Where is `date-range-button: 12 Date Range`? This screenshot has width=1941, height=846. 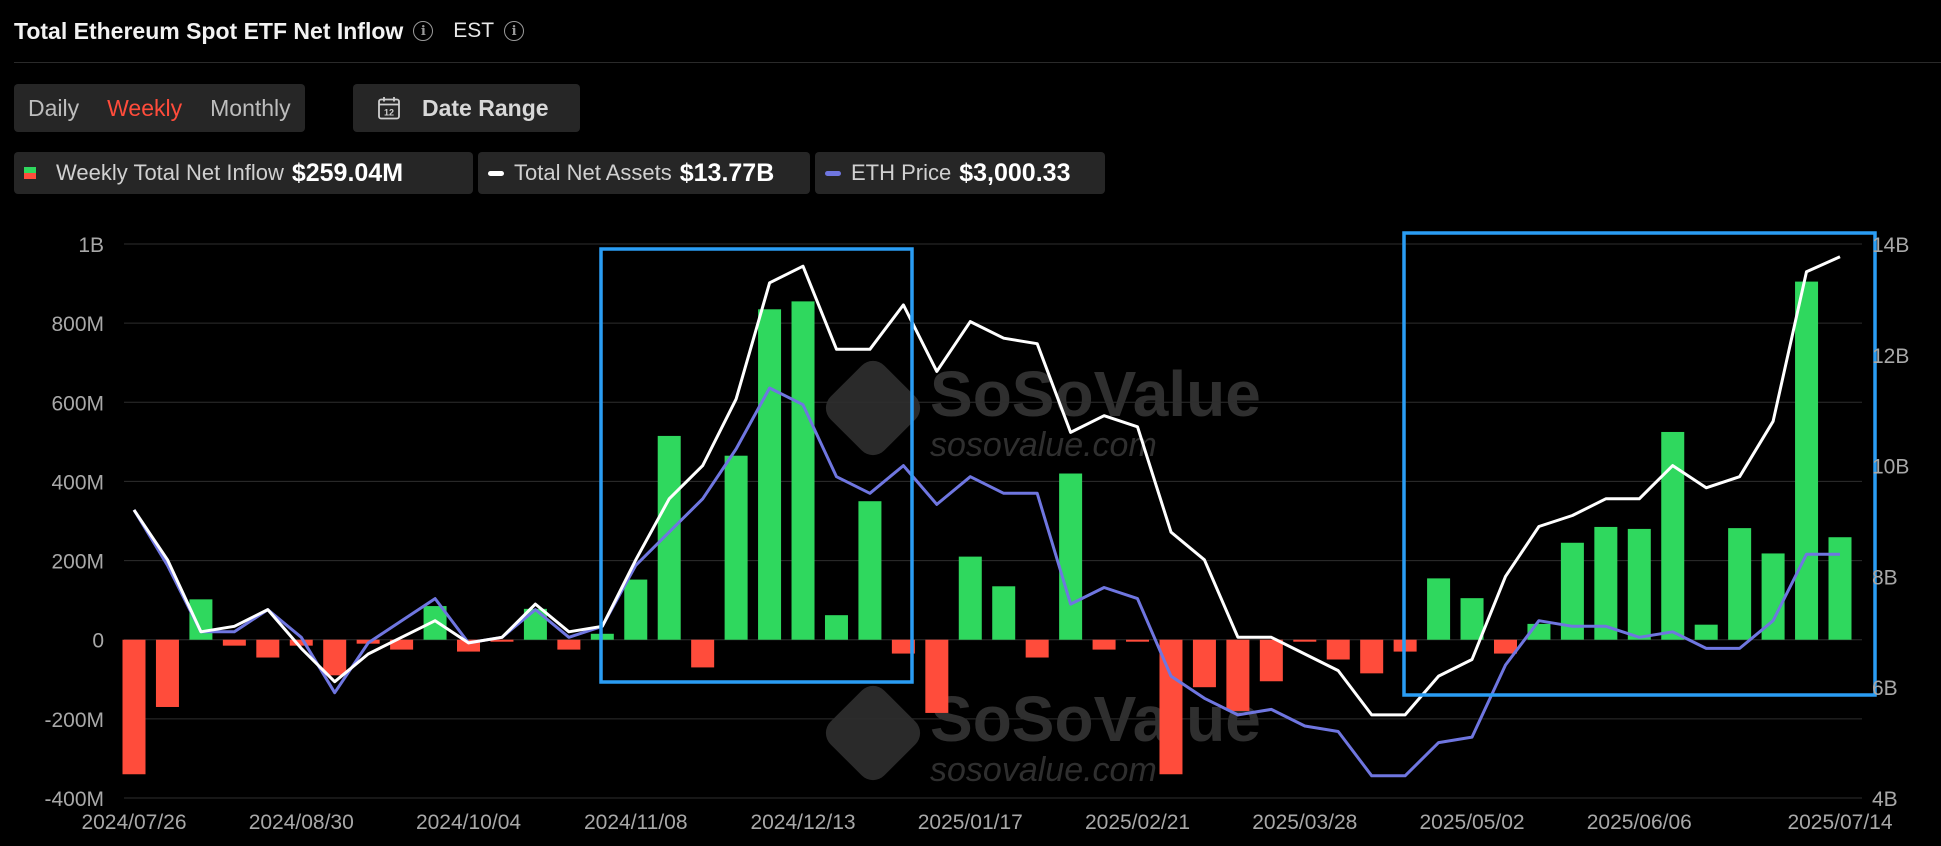
date-range-button: 12 Date Range is located at coordinates (466, 108).